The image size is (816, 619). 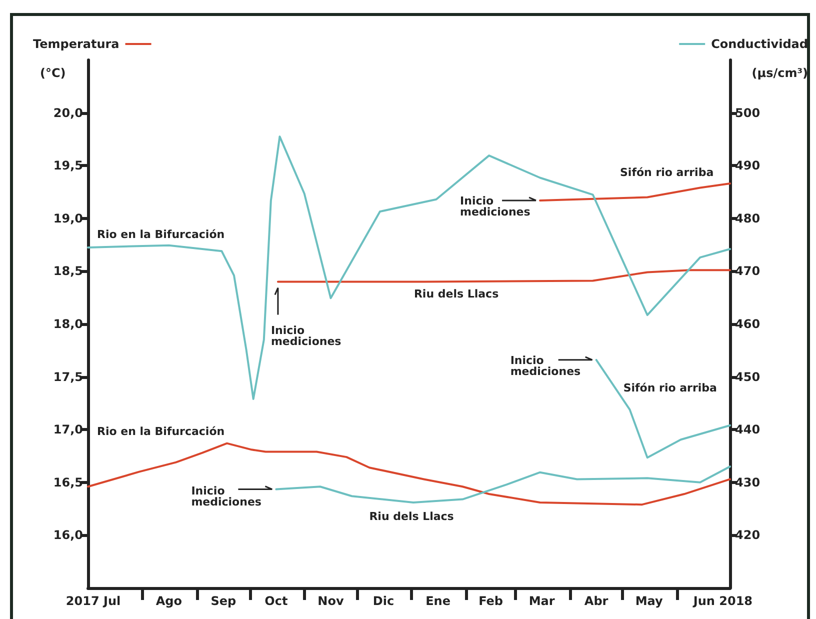 I want to click on y2-tick-label: 460, so click(x=747, y=324).